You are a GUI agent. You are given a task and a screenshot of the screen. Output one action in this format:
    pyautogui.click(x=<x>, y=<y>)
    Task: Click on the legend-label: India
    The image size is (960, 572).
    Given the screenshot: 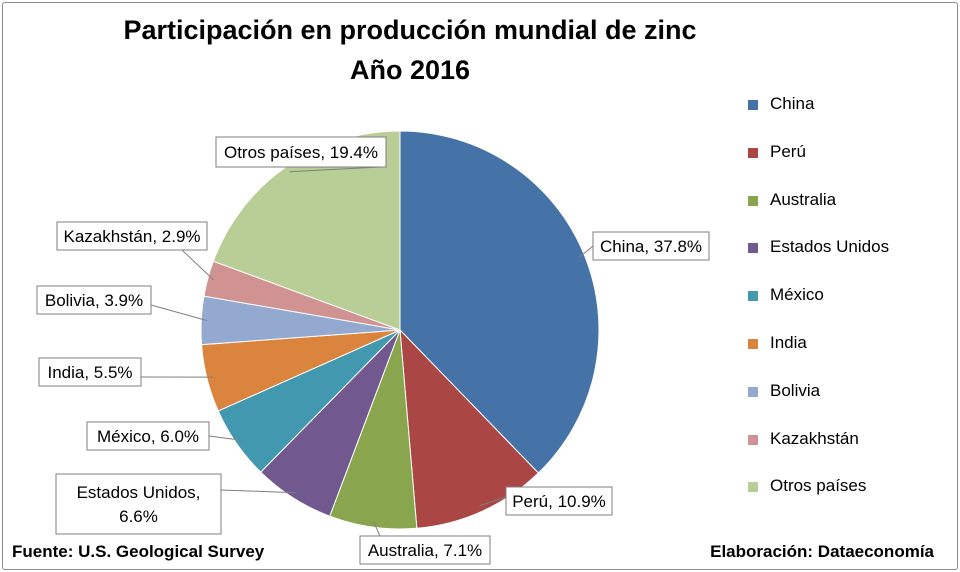 What is the action you would take?
    pyautogui.click(x=788, y=342)
    